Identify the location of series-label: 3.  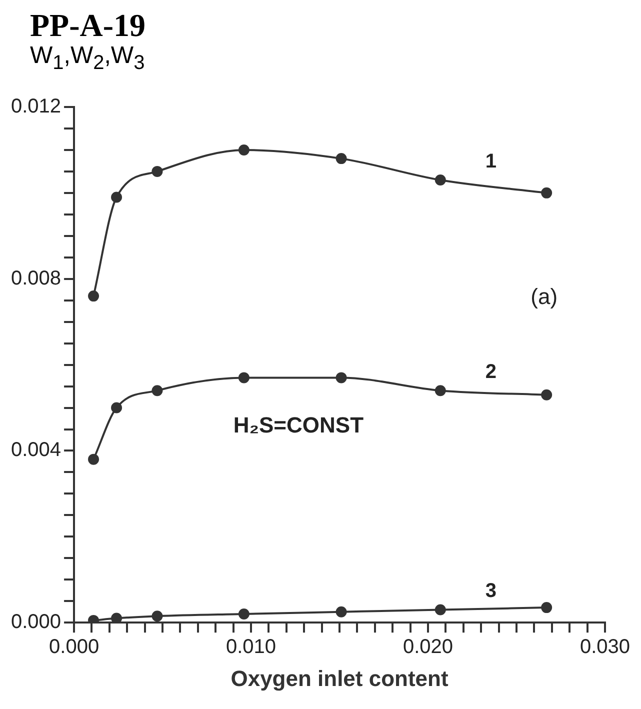
(491, 591).